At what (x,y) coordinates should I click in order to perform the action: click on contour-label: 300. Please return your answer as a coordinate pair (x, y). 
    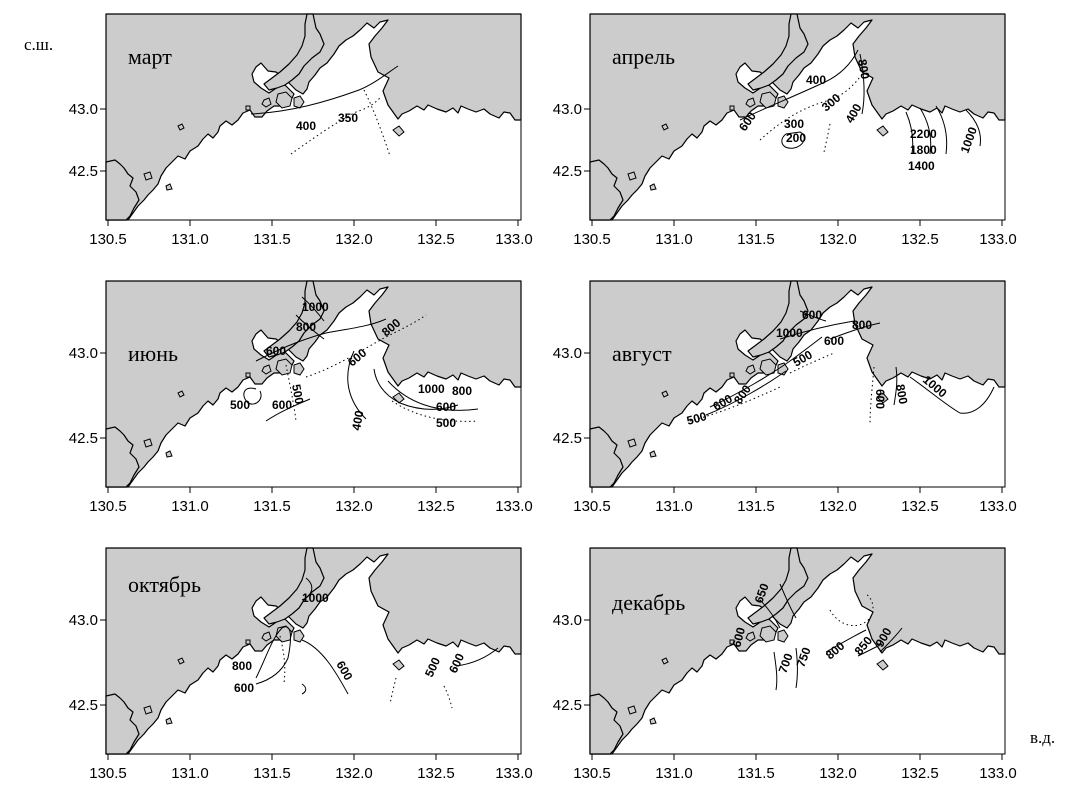
    Looking at the image, I should click on (831, 102).